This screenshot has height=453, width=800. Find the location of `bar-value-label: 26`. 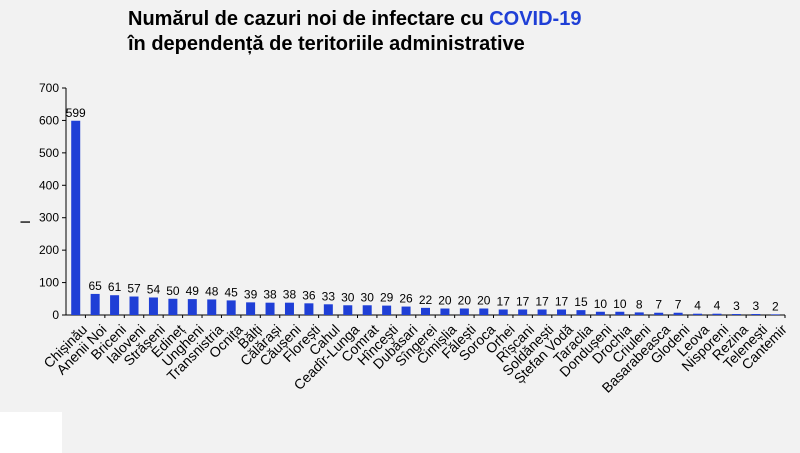

bar-value-label: 26 is located at coordinates (406, 299).